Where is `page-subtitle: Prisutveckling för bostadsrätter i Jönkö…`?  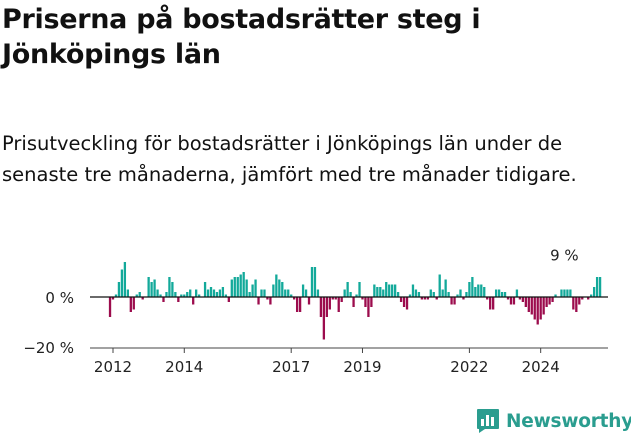 page-subtitle: Prisutveckling för bostadsrätter i Jönkö… is located at coordinates (289, 159).